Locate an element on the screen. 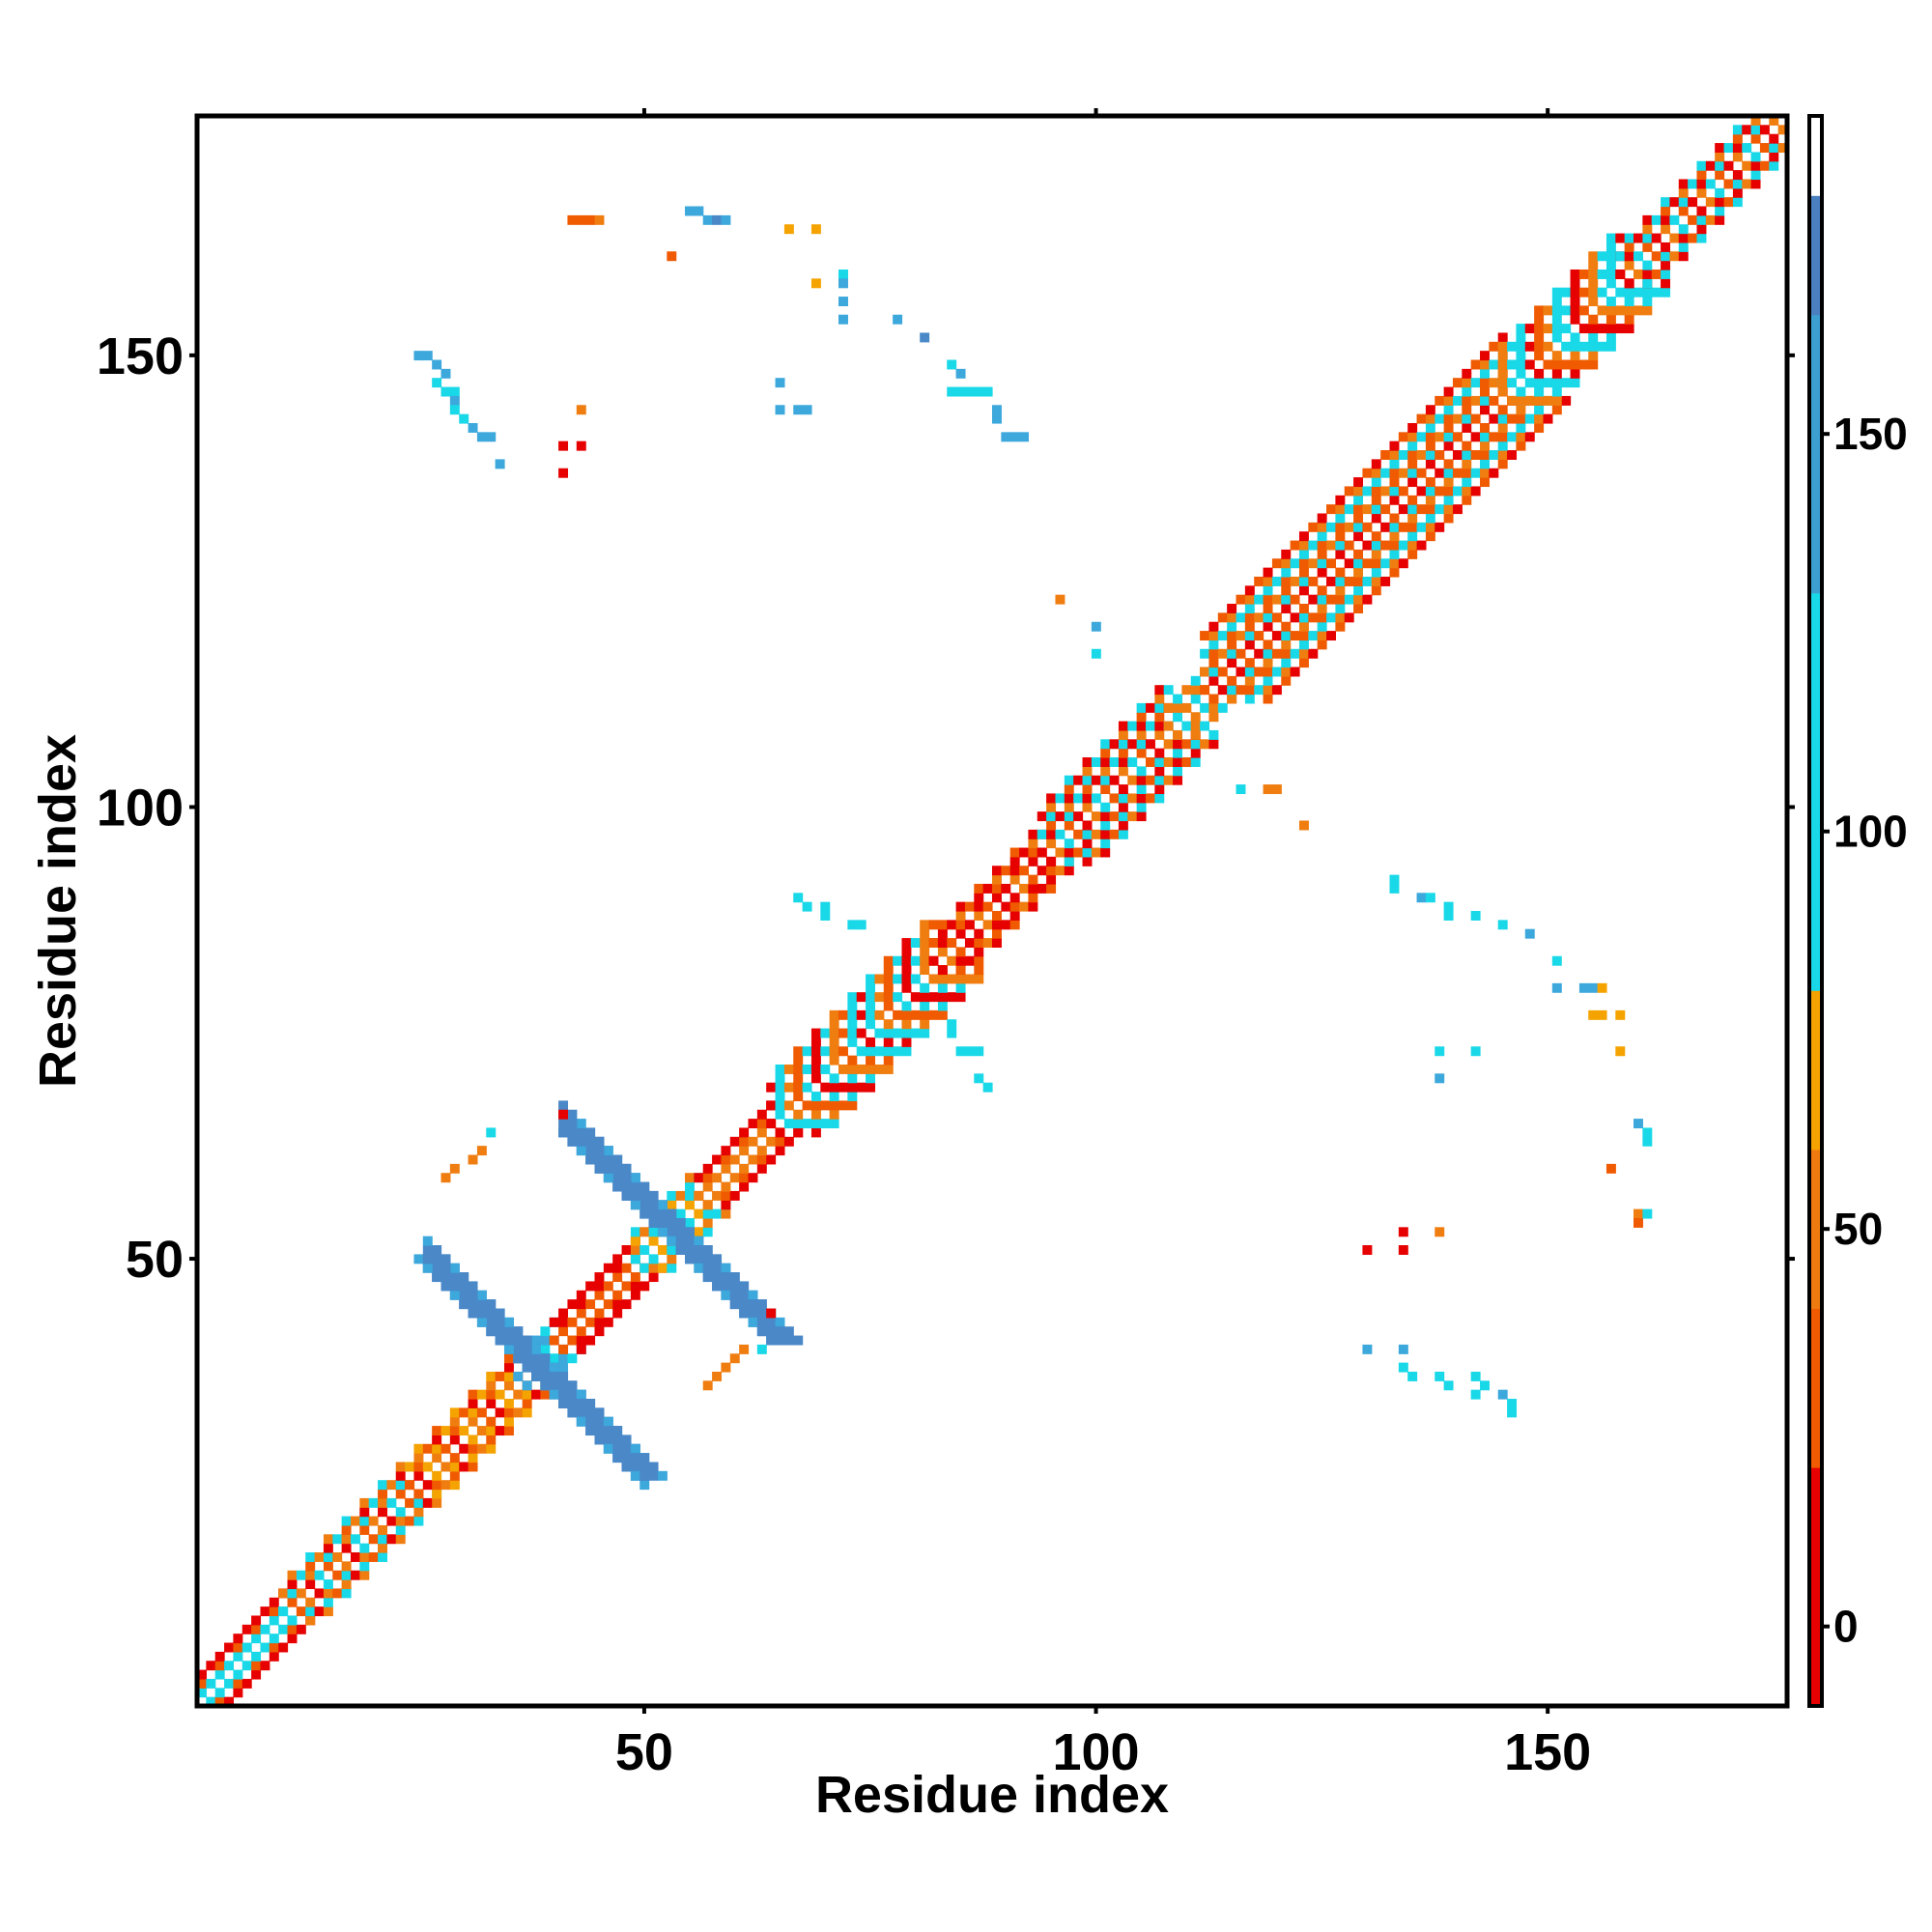  colorbar-band is located at coordinates (1815, 256).